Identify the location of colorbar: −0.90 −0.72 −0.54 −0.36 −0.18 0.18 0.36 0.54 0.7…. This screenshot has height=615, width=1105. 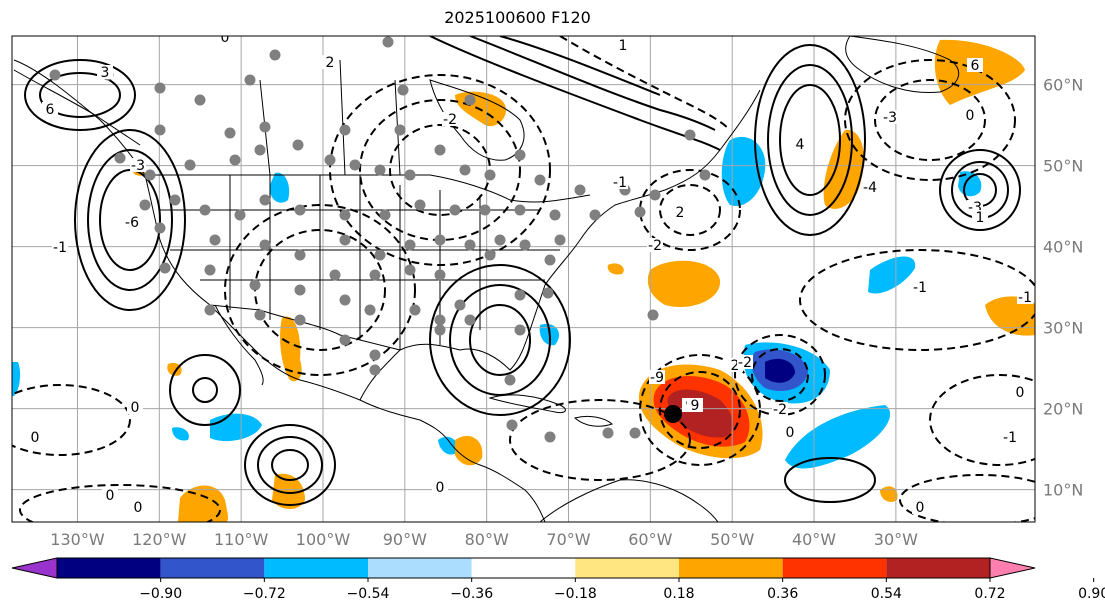
(558, 579).